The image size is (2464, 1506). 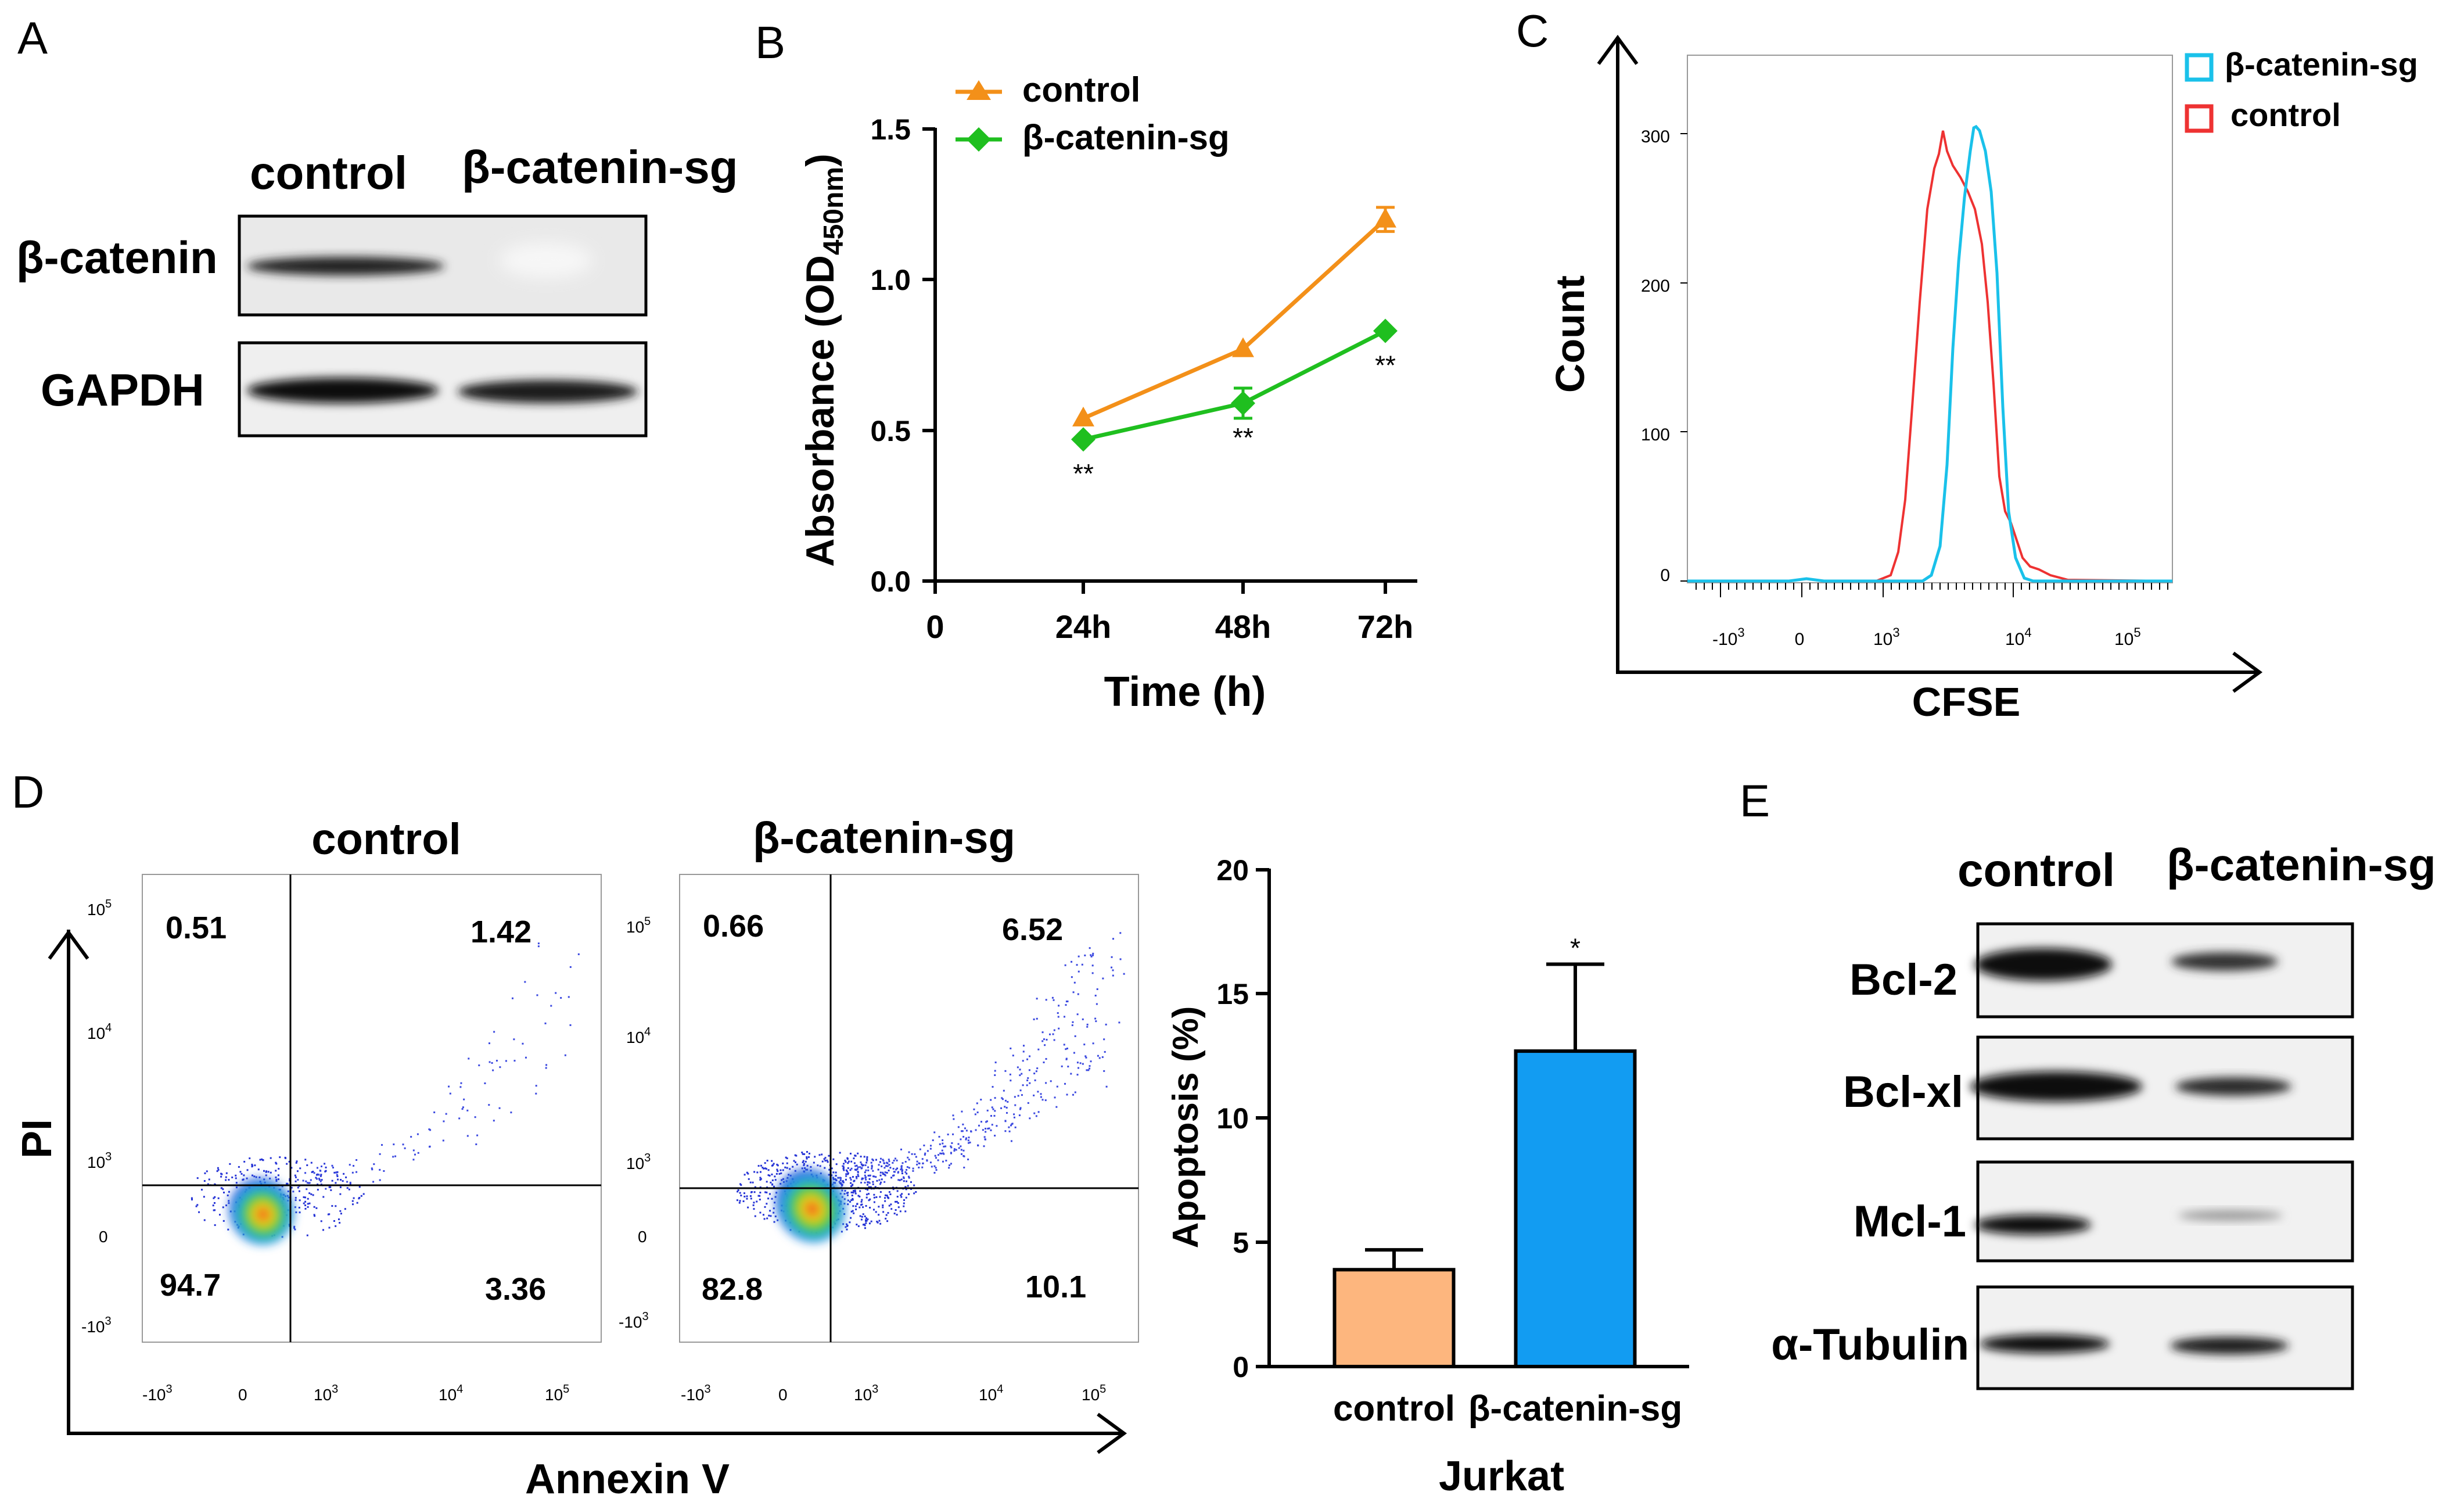 What do you see at coordinates (1665, 575) in the screenshot?
I see `cfse-ytick-0: 0` at bounding box center [1665, 575].